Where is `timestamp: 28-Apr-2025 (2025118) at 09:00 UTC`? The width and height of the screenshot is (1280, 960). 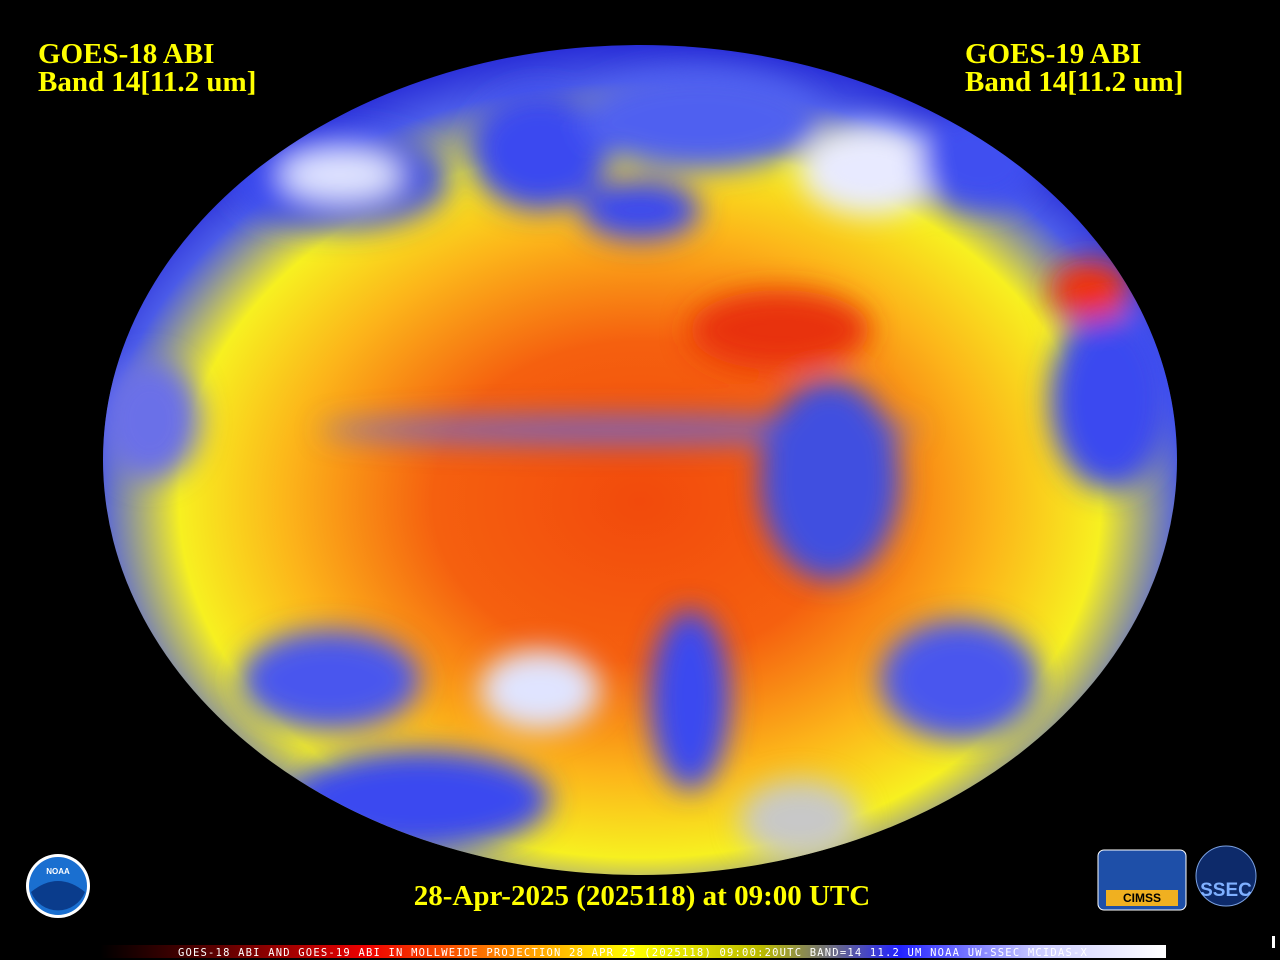 timestamp: 28-Apr-2025 (2025118) at 09:00 UTC is located at coordinates (642, 896).